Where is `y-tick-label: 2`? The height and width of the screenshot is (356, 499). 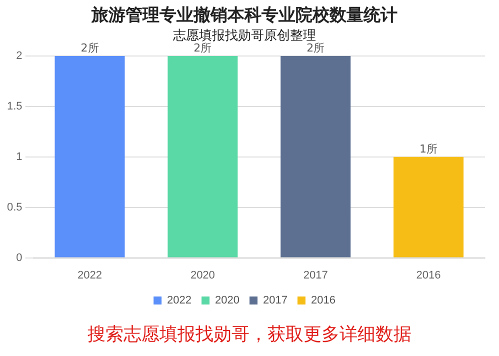
y-tick-label: 2 is located at coordinates (19, 56).